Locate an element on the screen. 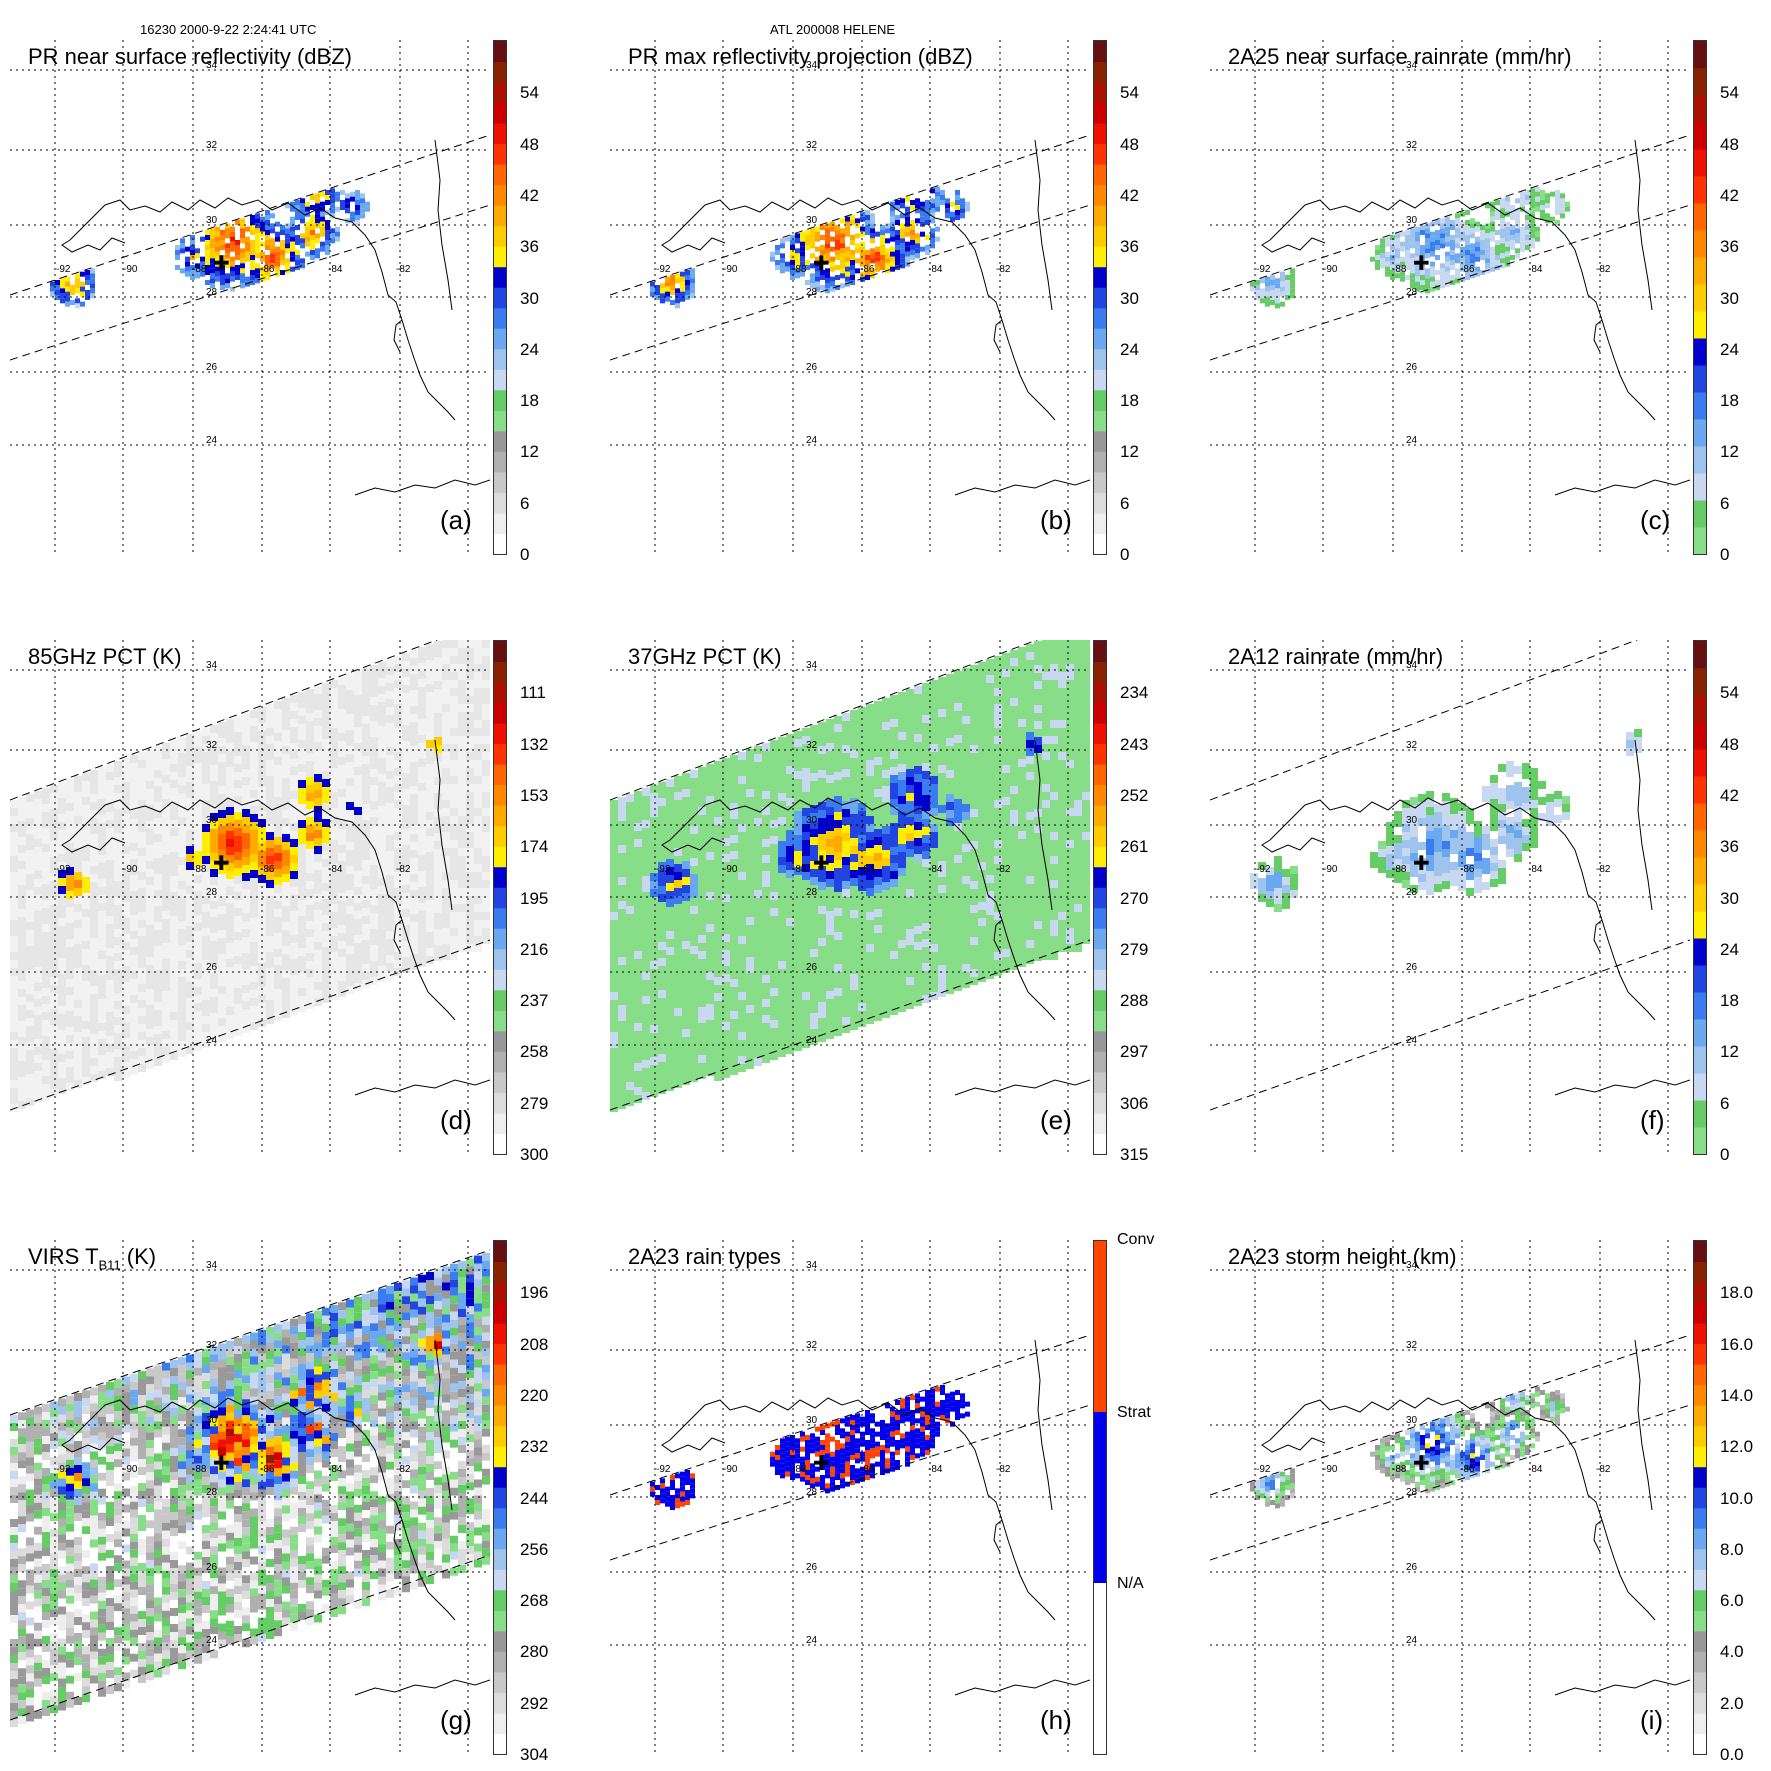 The height and width of the screenshot is (1771, 1771). lat-lon-grid is located at coordinates (250, 297).